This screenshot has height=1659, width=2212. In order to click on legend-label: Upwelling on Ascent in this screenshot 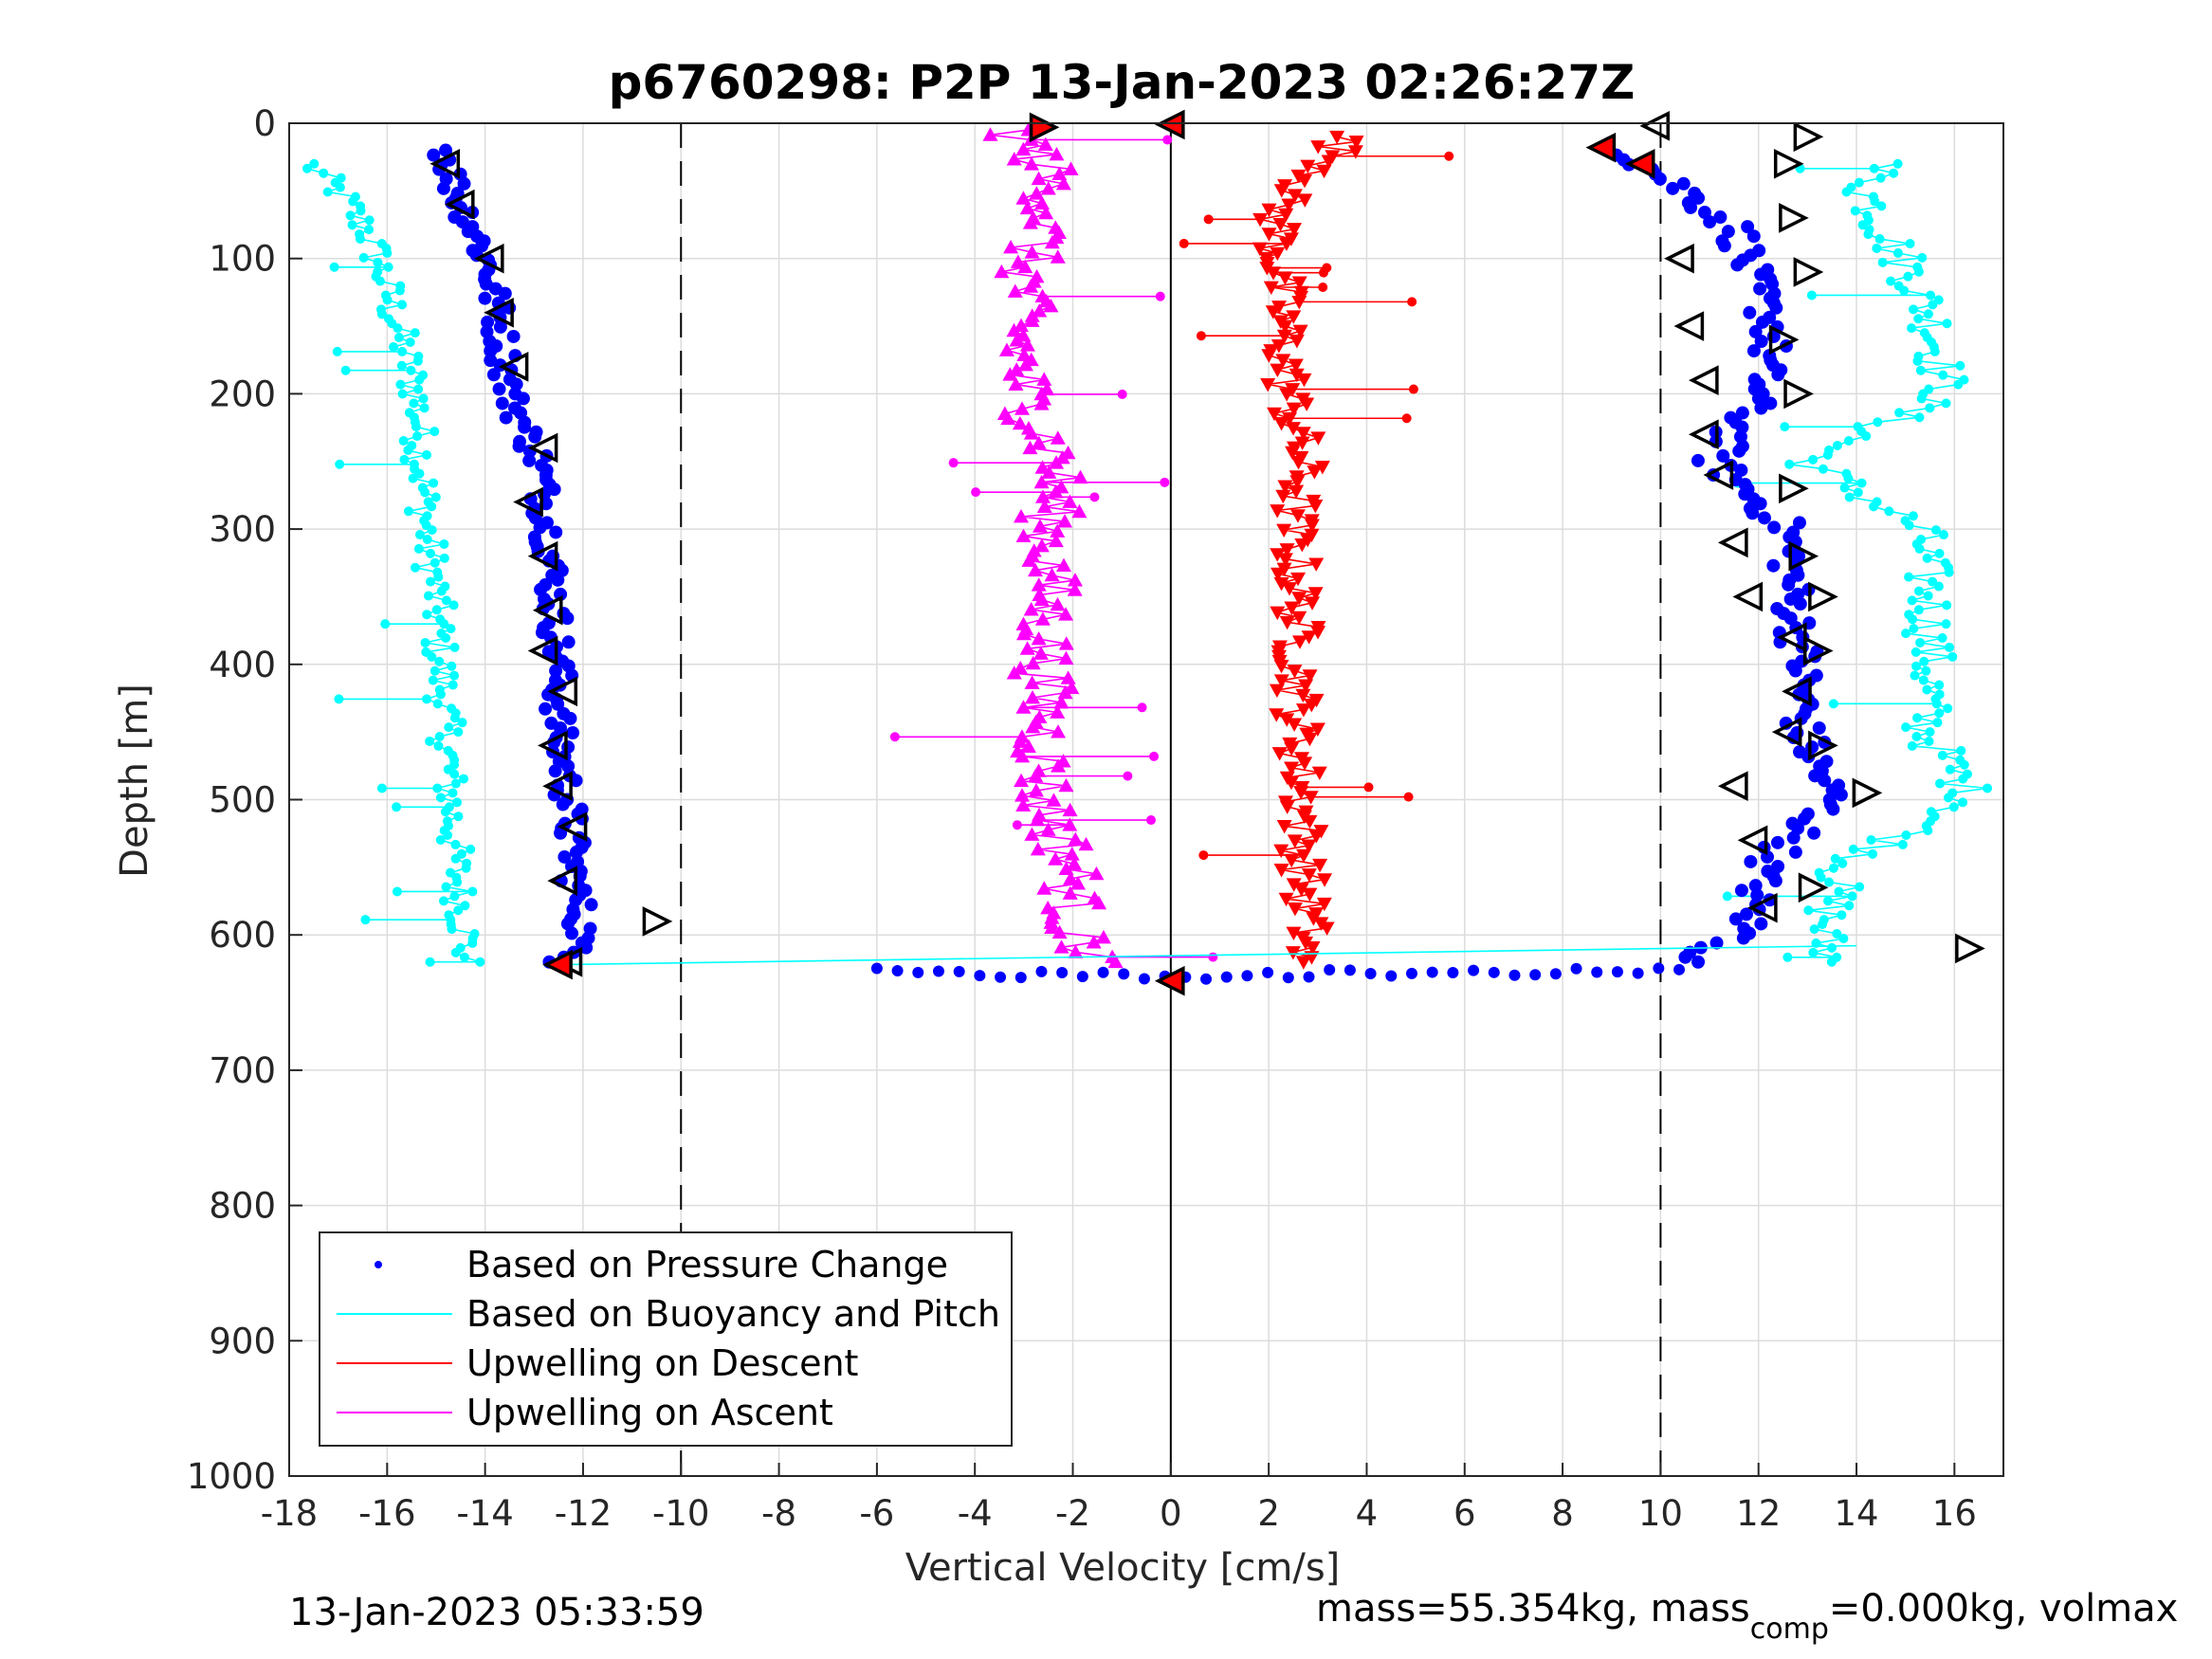, I will do `click(649, 1412)`.